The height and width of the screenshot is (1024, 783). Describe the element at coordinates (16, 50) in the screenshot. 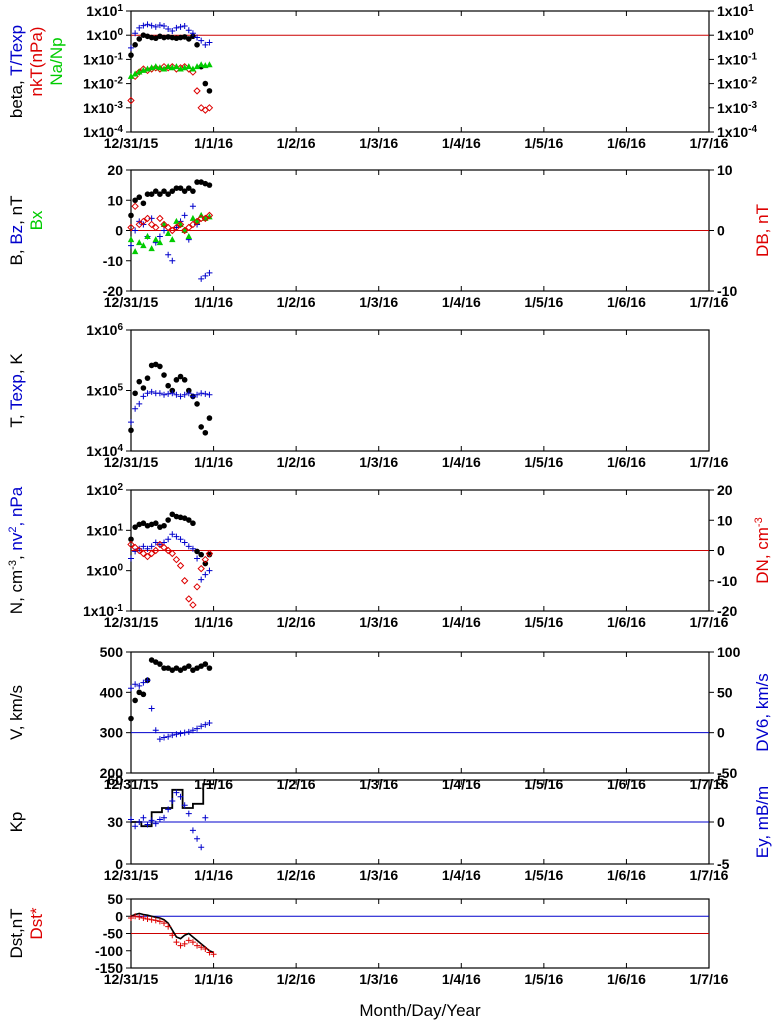

I see `y-axis-label-left-part: T/Texp` at that location.